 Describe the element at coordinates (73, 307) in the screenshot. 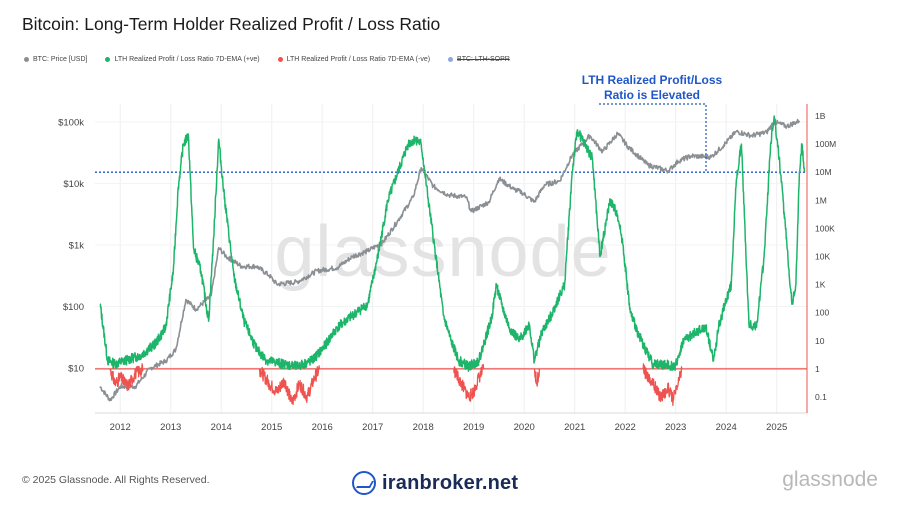

I see `y-left-tick-label-1: $100` at that location.